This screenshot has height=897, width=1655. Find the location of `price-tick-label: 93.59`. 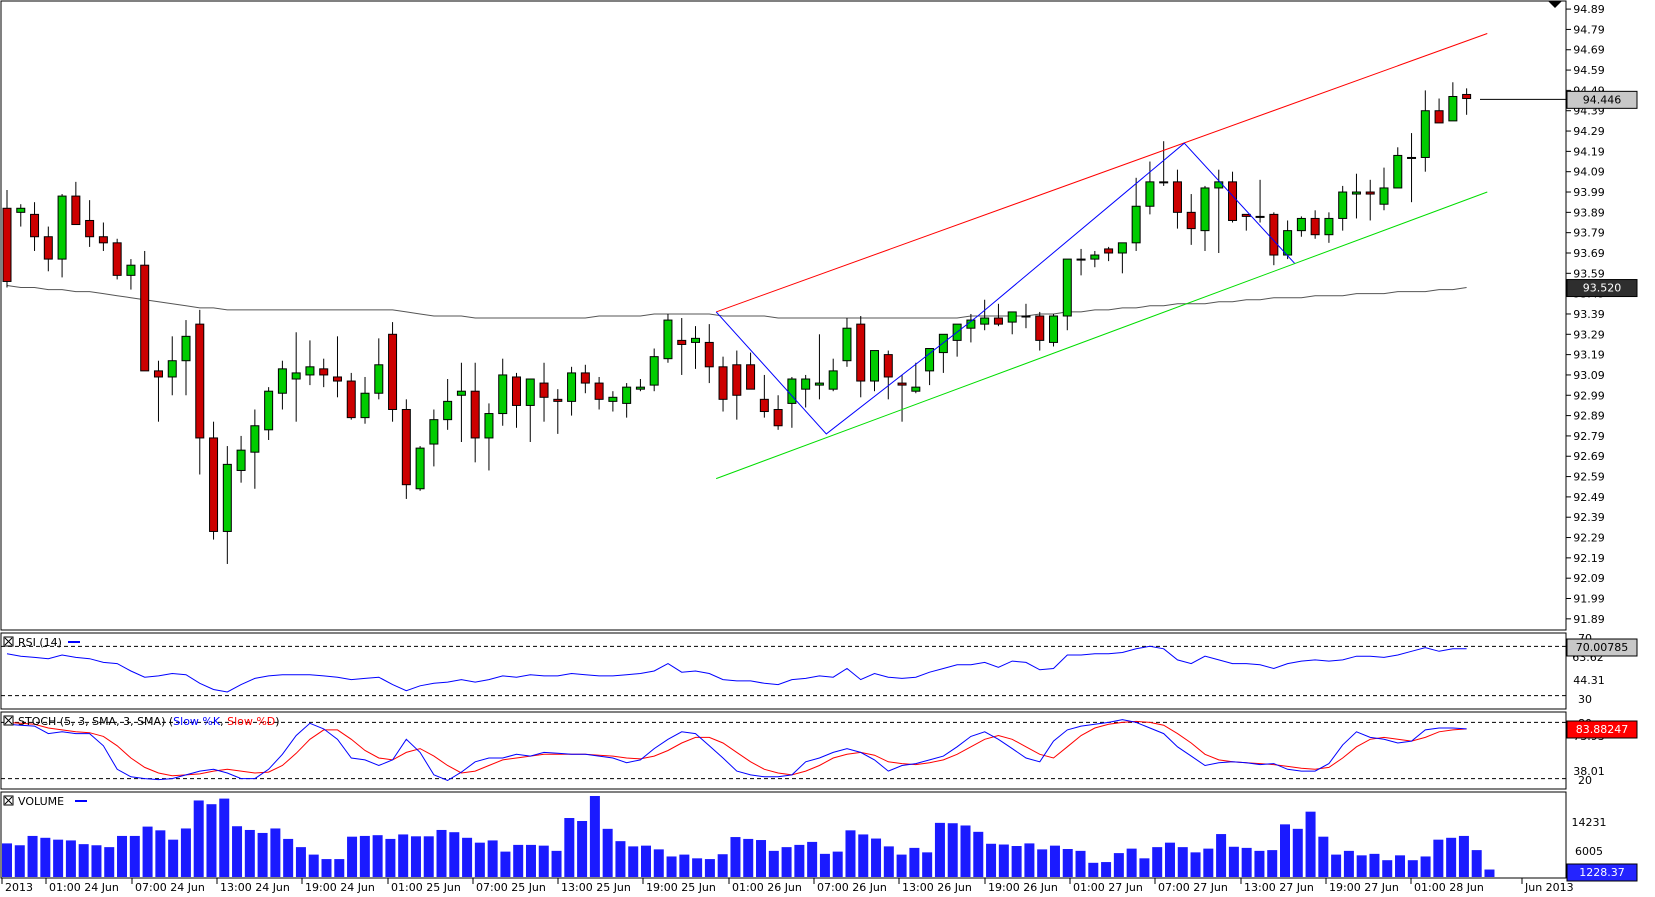

price-tick-label: 93.59 is located at coordinates (1589, 273).